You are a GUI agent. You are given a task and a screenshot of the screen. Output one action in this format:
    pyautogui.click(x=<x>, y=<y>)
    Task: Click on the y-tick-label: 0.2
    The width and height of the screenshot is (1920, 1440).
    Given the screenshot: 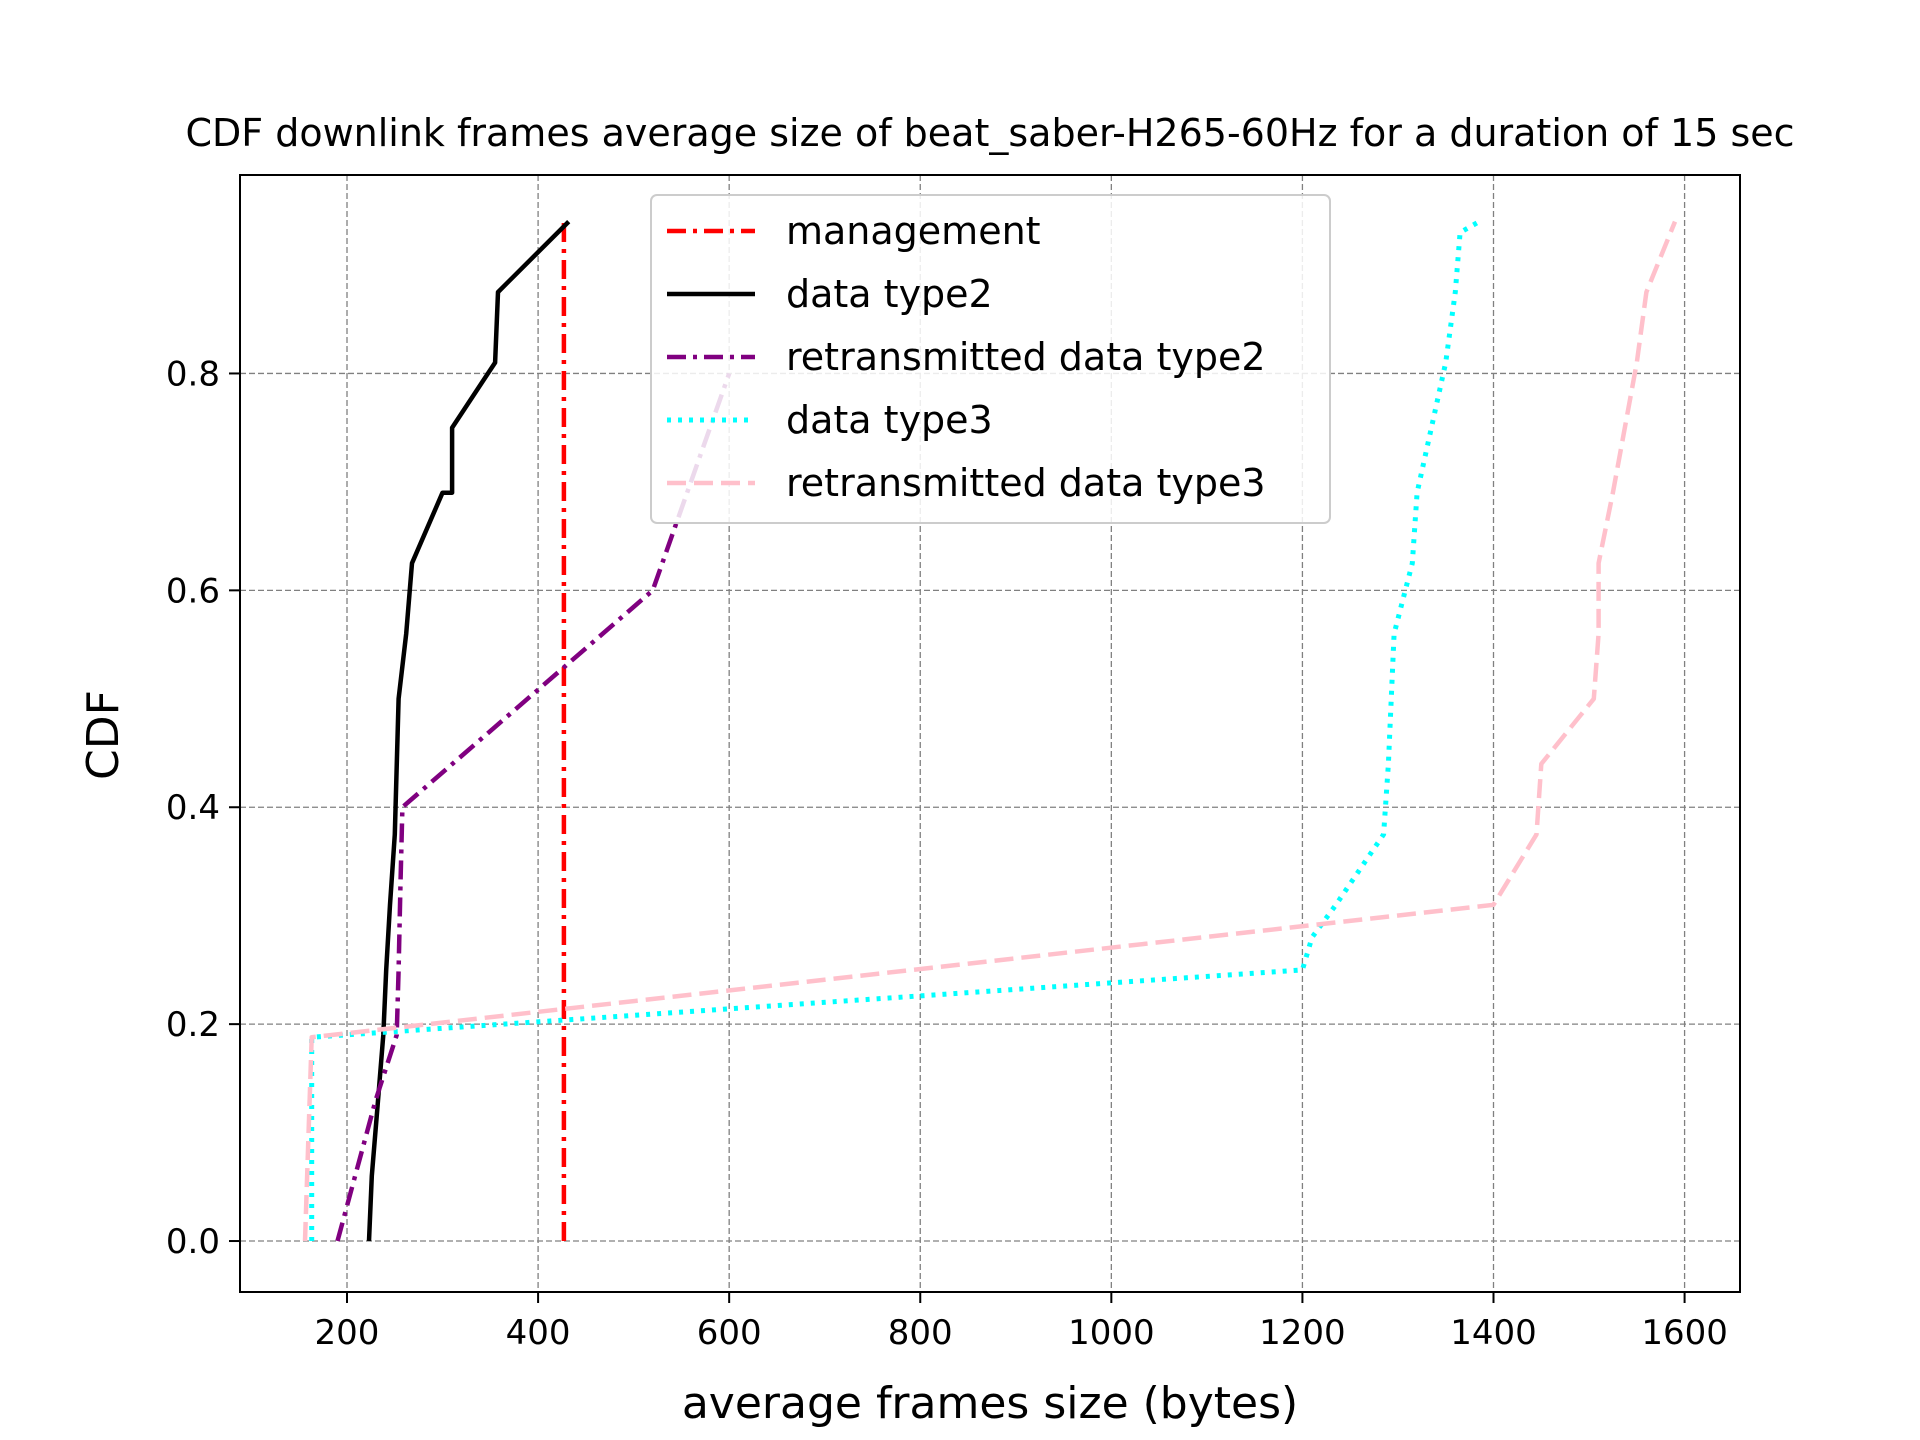 What is the action you would take?
    pyautogui.click(x=193, y=1025)
    